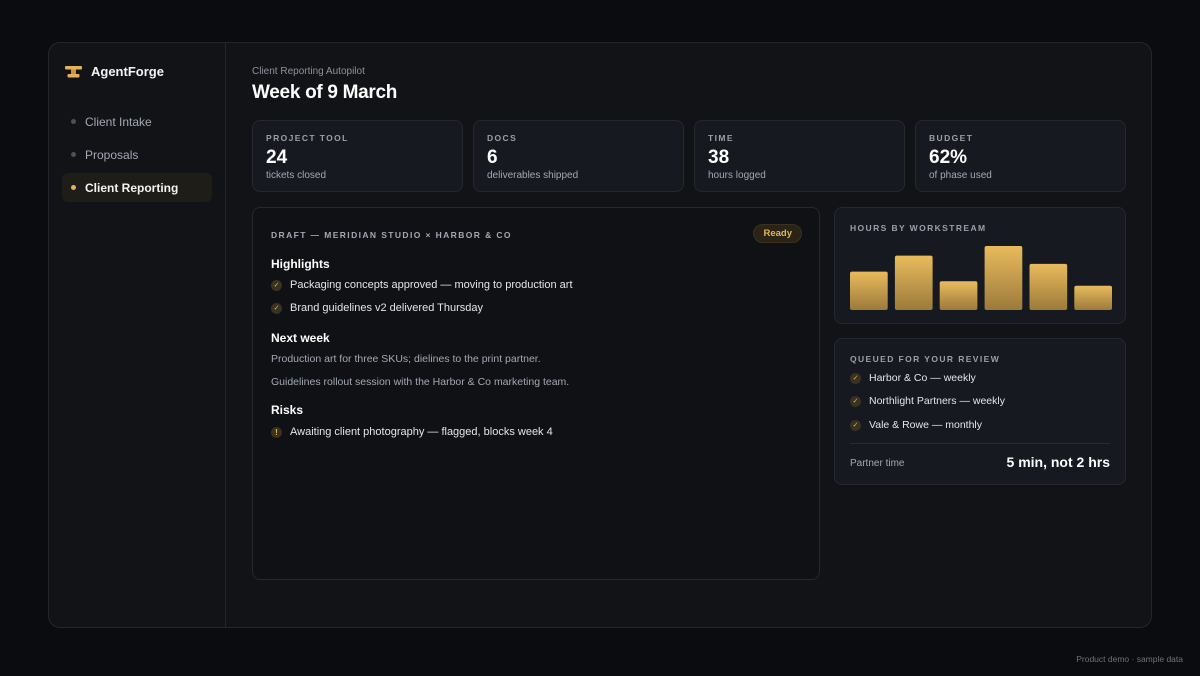  Describe the element at coordinates (118, 121) in the screenshot. I see `sidebar-item-label: Client Intake` at that location.